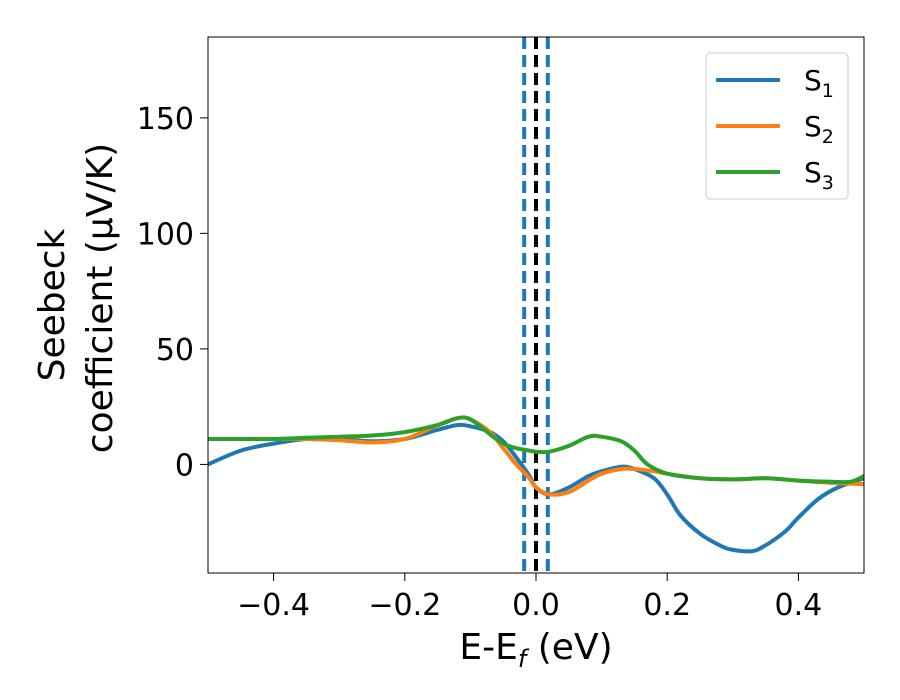 The height and width of the screenshot is (700, 900). What do you see at coordinates (819, 175) in the screenshot?
I see `legend-label-s3: S3` at bounding box center [819, 175].